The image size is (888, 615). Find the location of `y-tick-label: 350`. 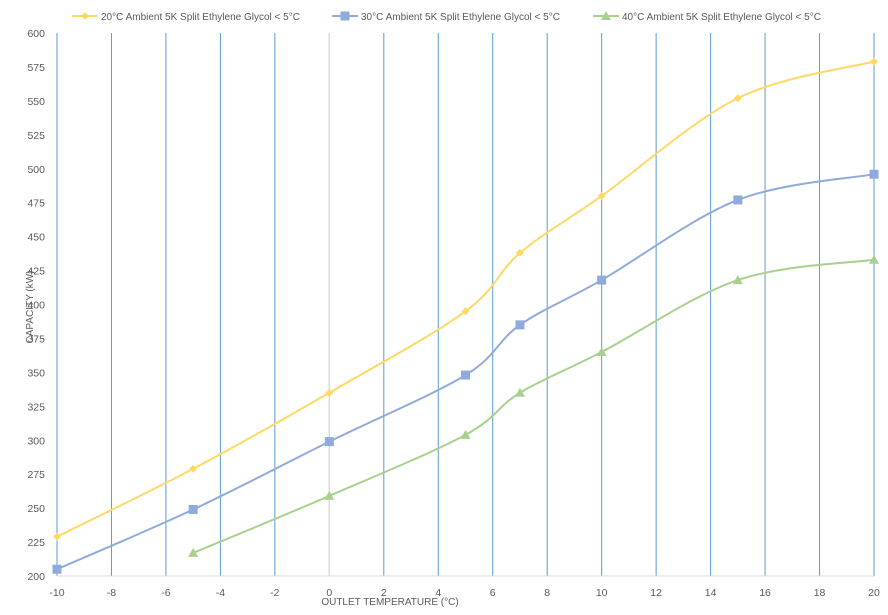

y-tick-label: 350 is located at coordinates (36, 373).